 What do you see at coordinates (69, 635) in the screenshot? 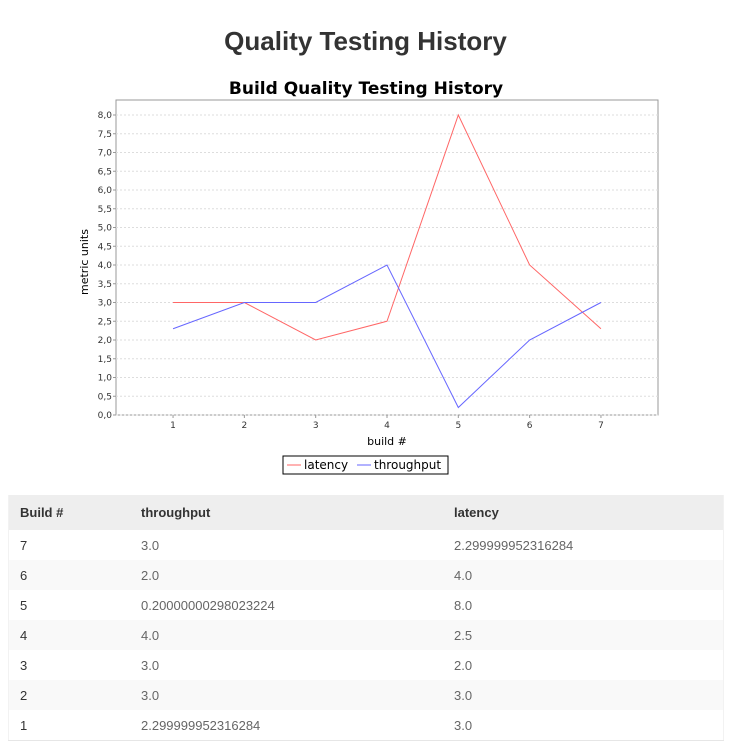
I see `build-cell: 4` at bounding box center [69, 635].